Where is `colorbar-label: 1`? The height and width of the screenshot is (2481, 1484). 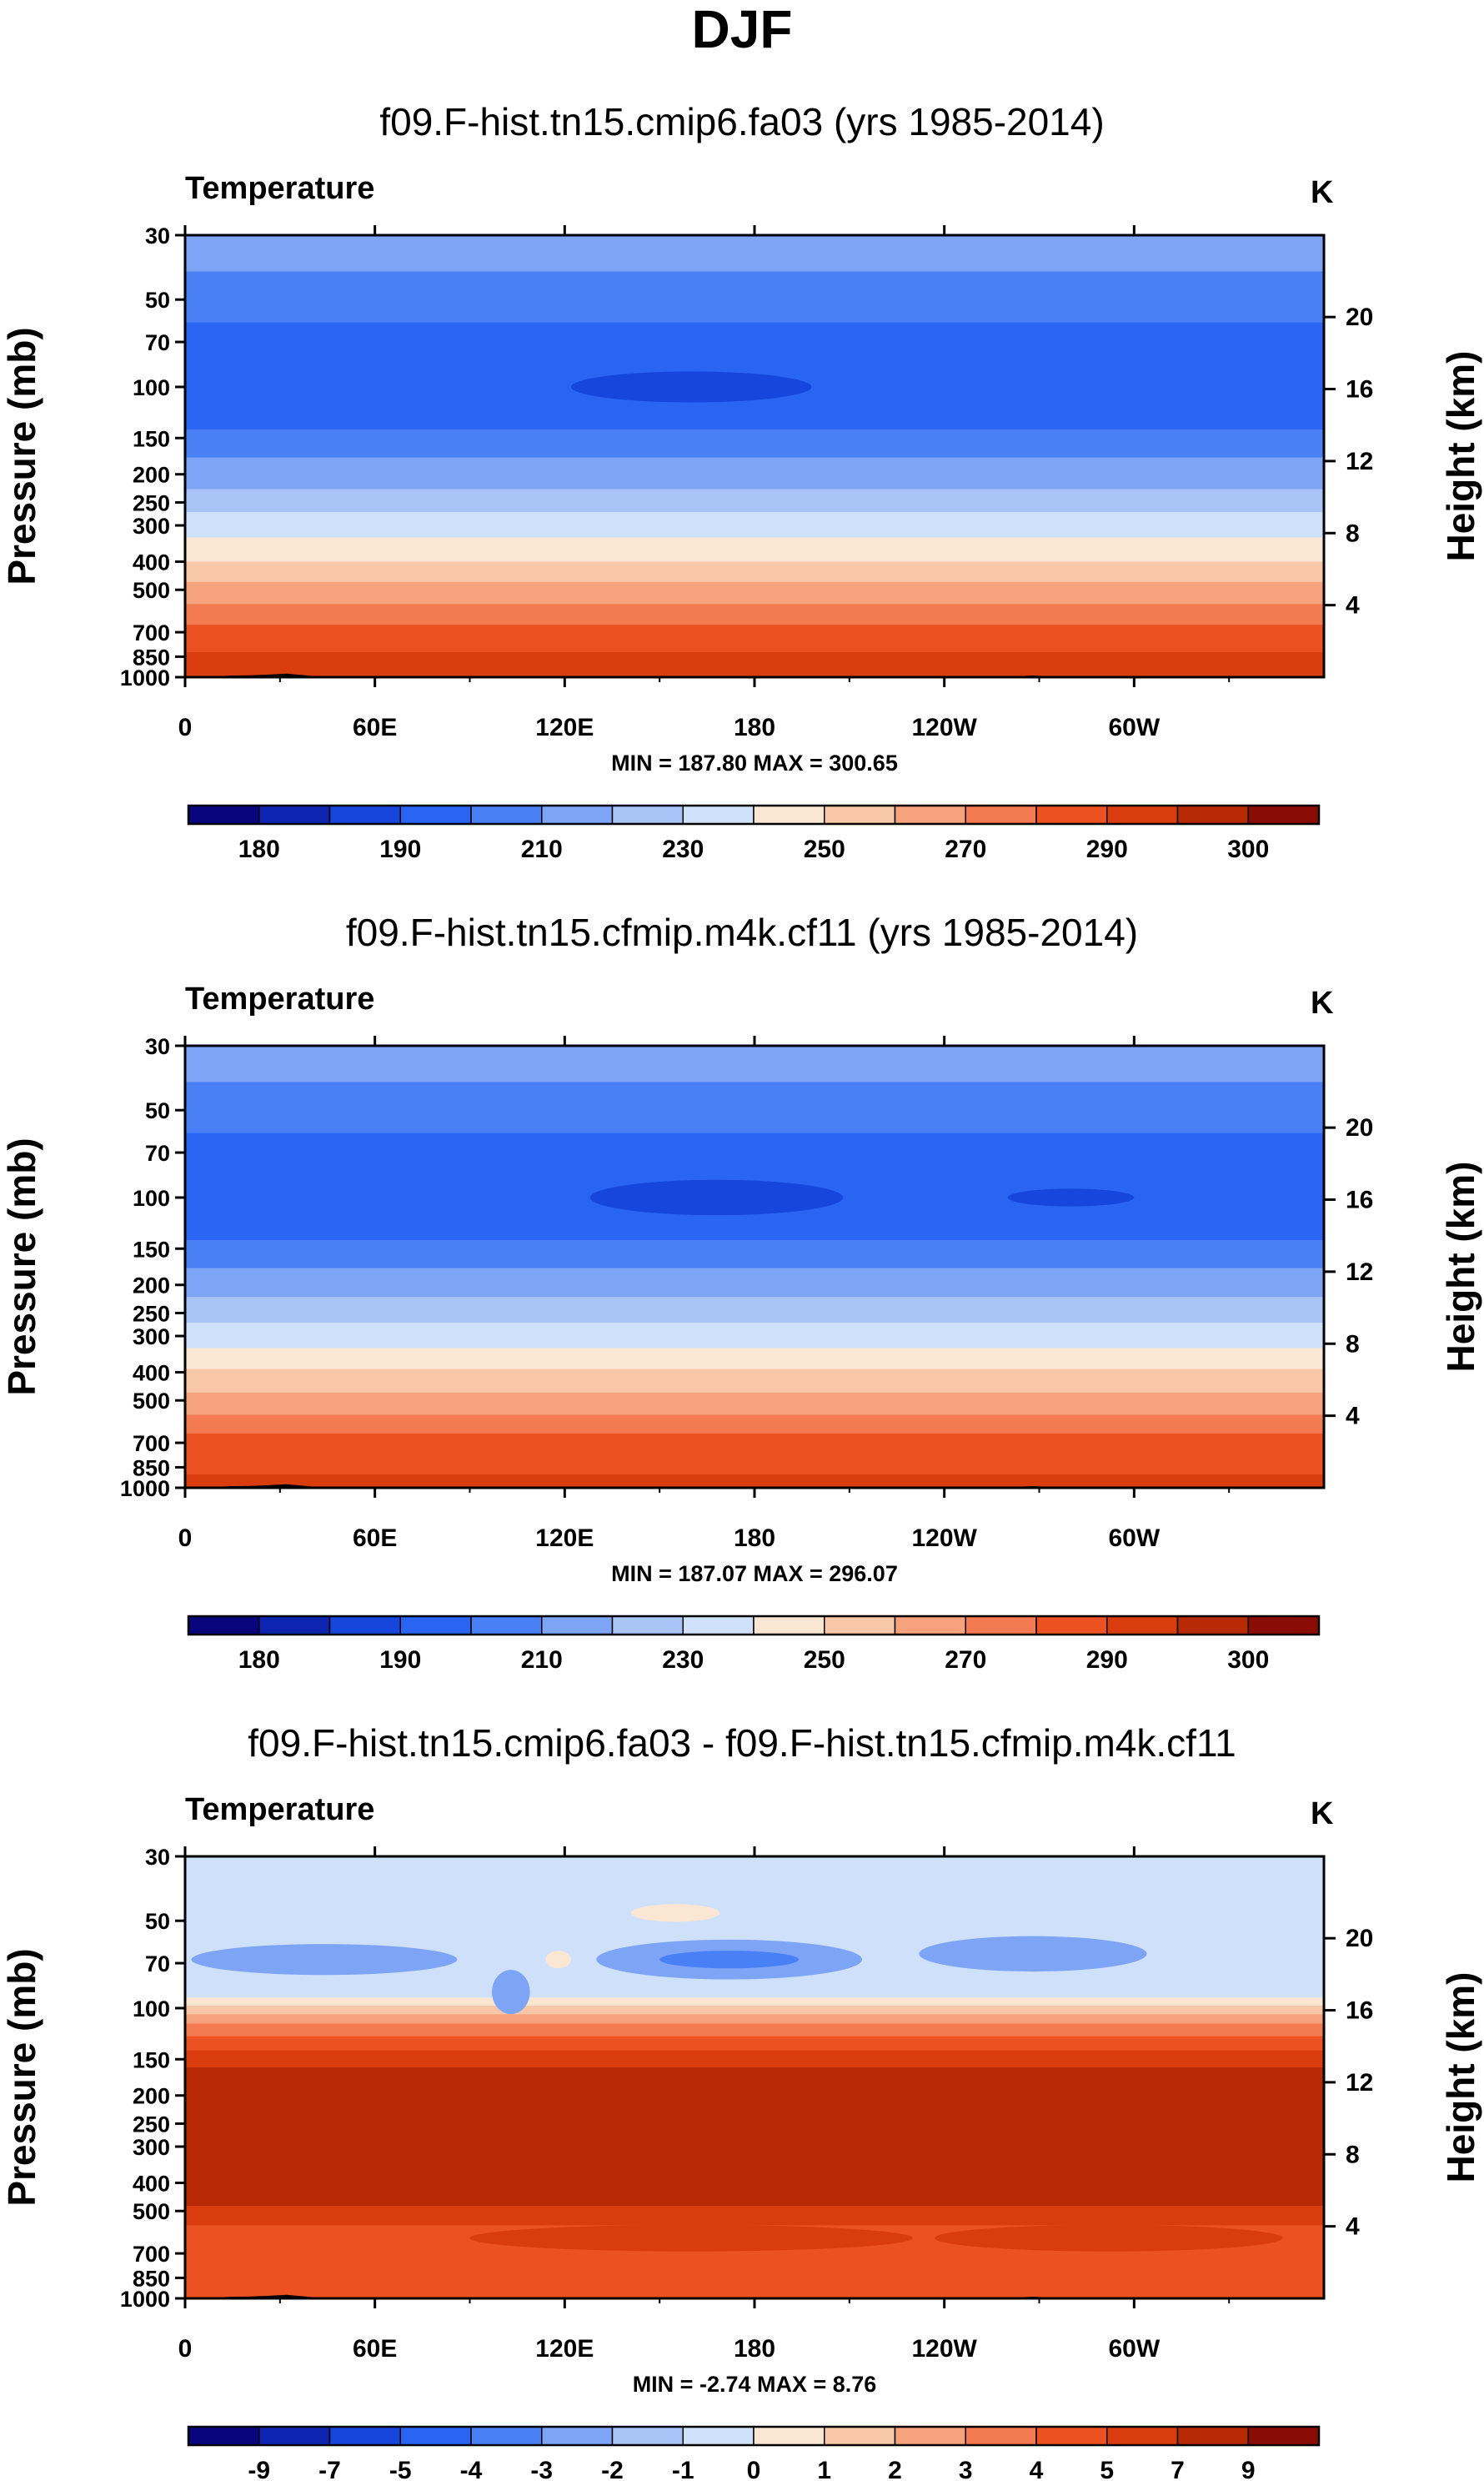
colorbar-label: 1 is located at coordinates (824, 2469).